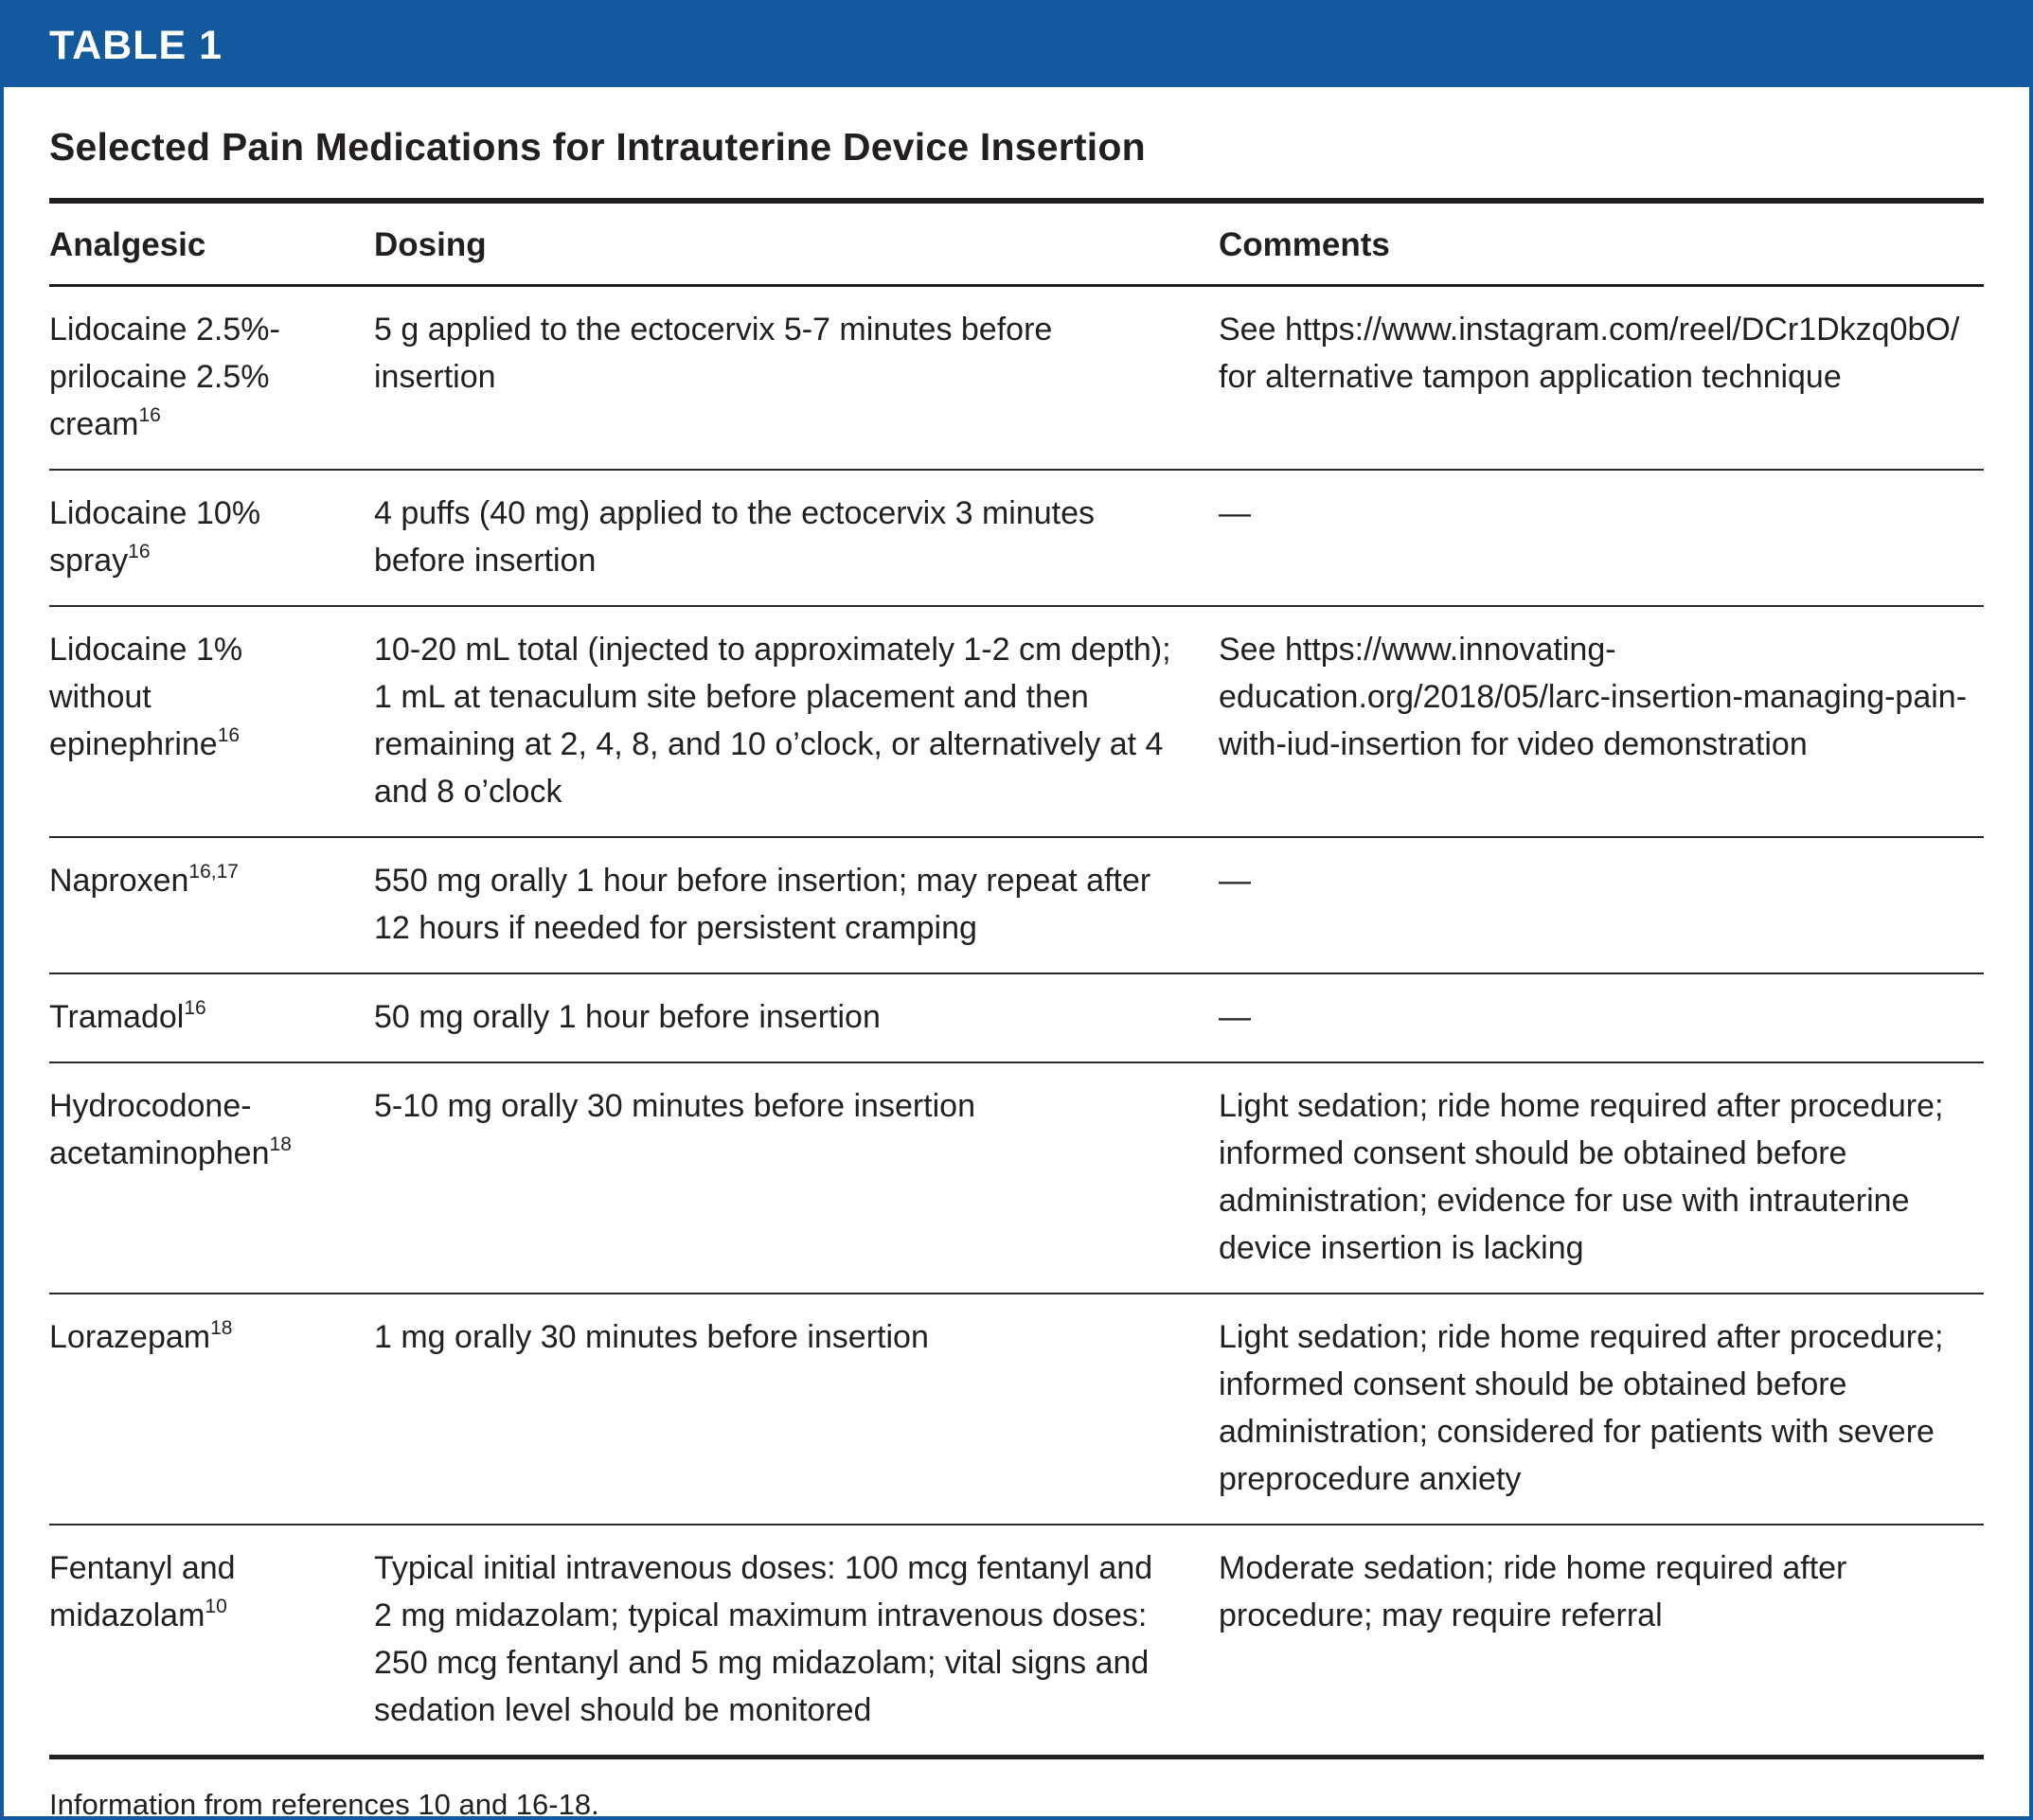 This screenshot has width=2033, height=1820. What do you see at coordinates (627, 1017) in the screenshot?
I see `dosing-cell: 50 mg orally 1 hour before insertion` at bounding box center [627, 1017].